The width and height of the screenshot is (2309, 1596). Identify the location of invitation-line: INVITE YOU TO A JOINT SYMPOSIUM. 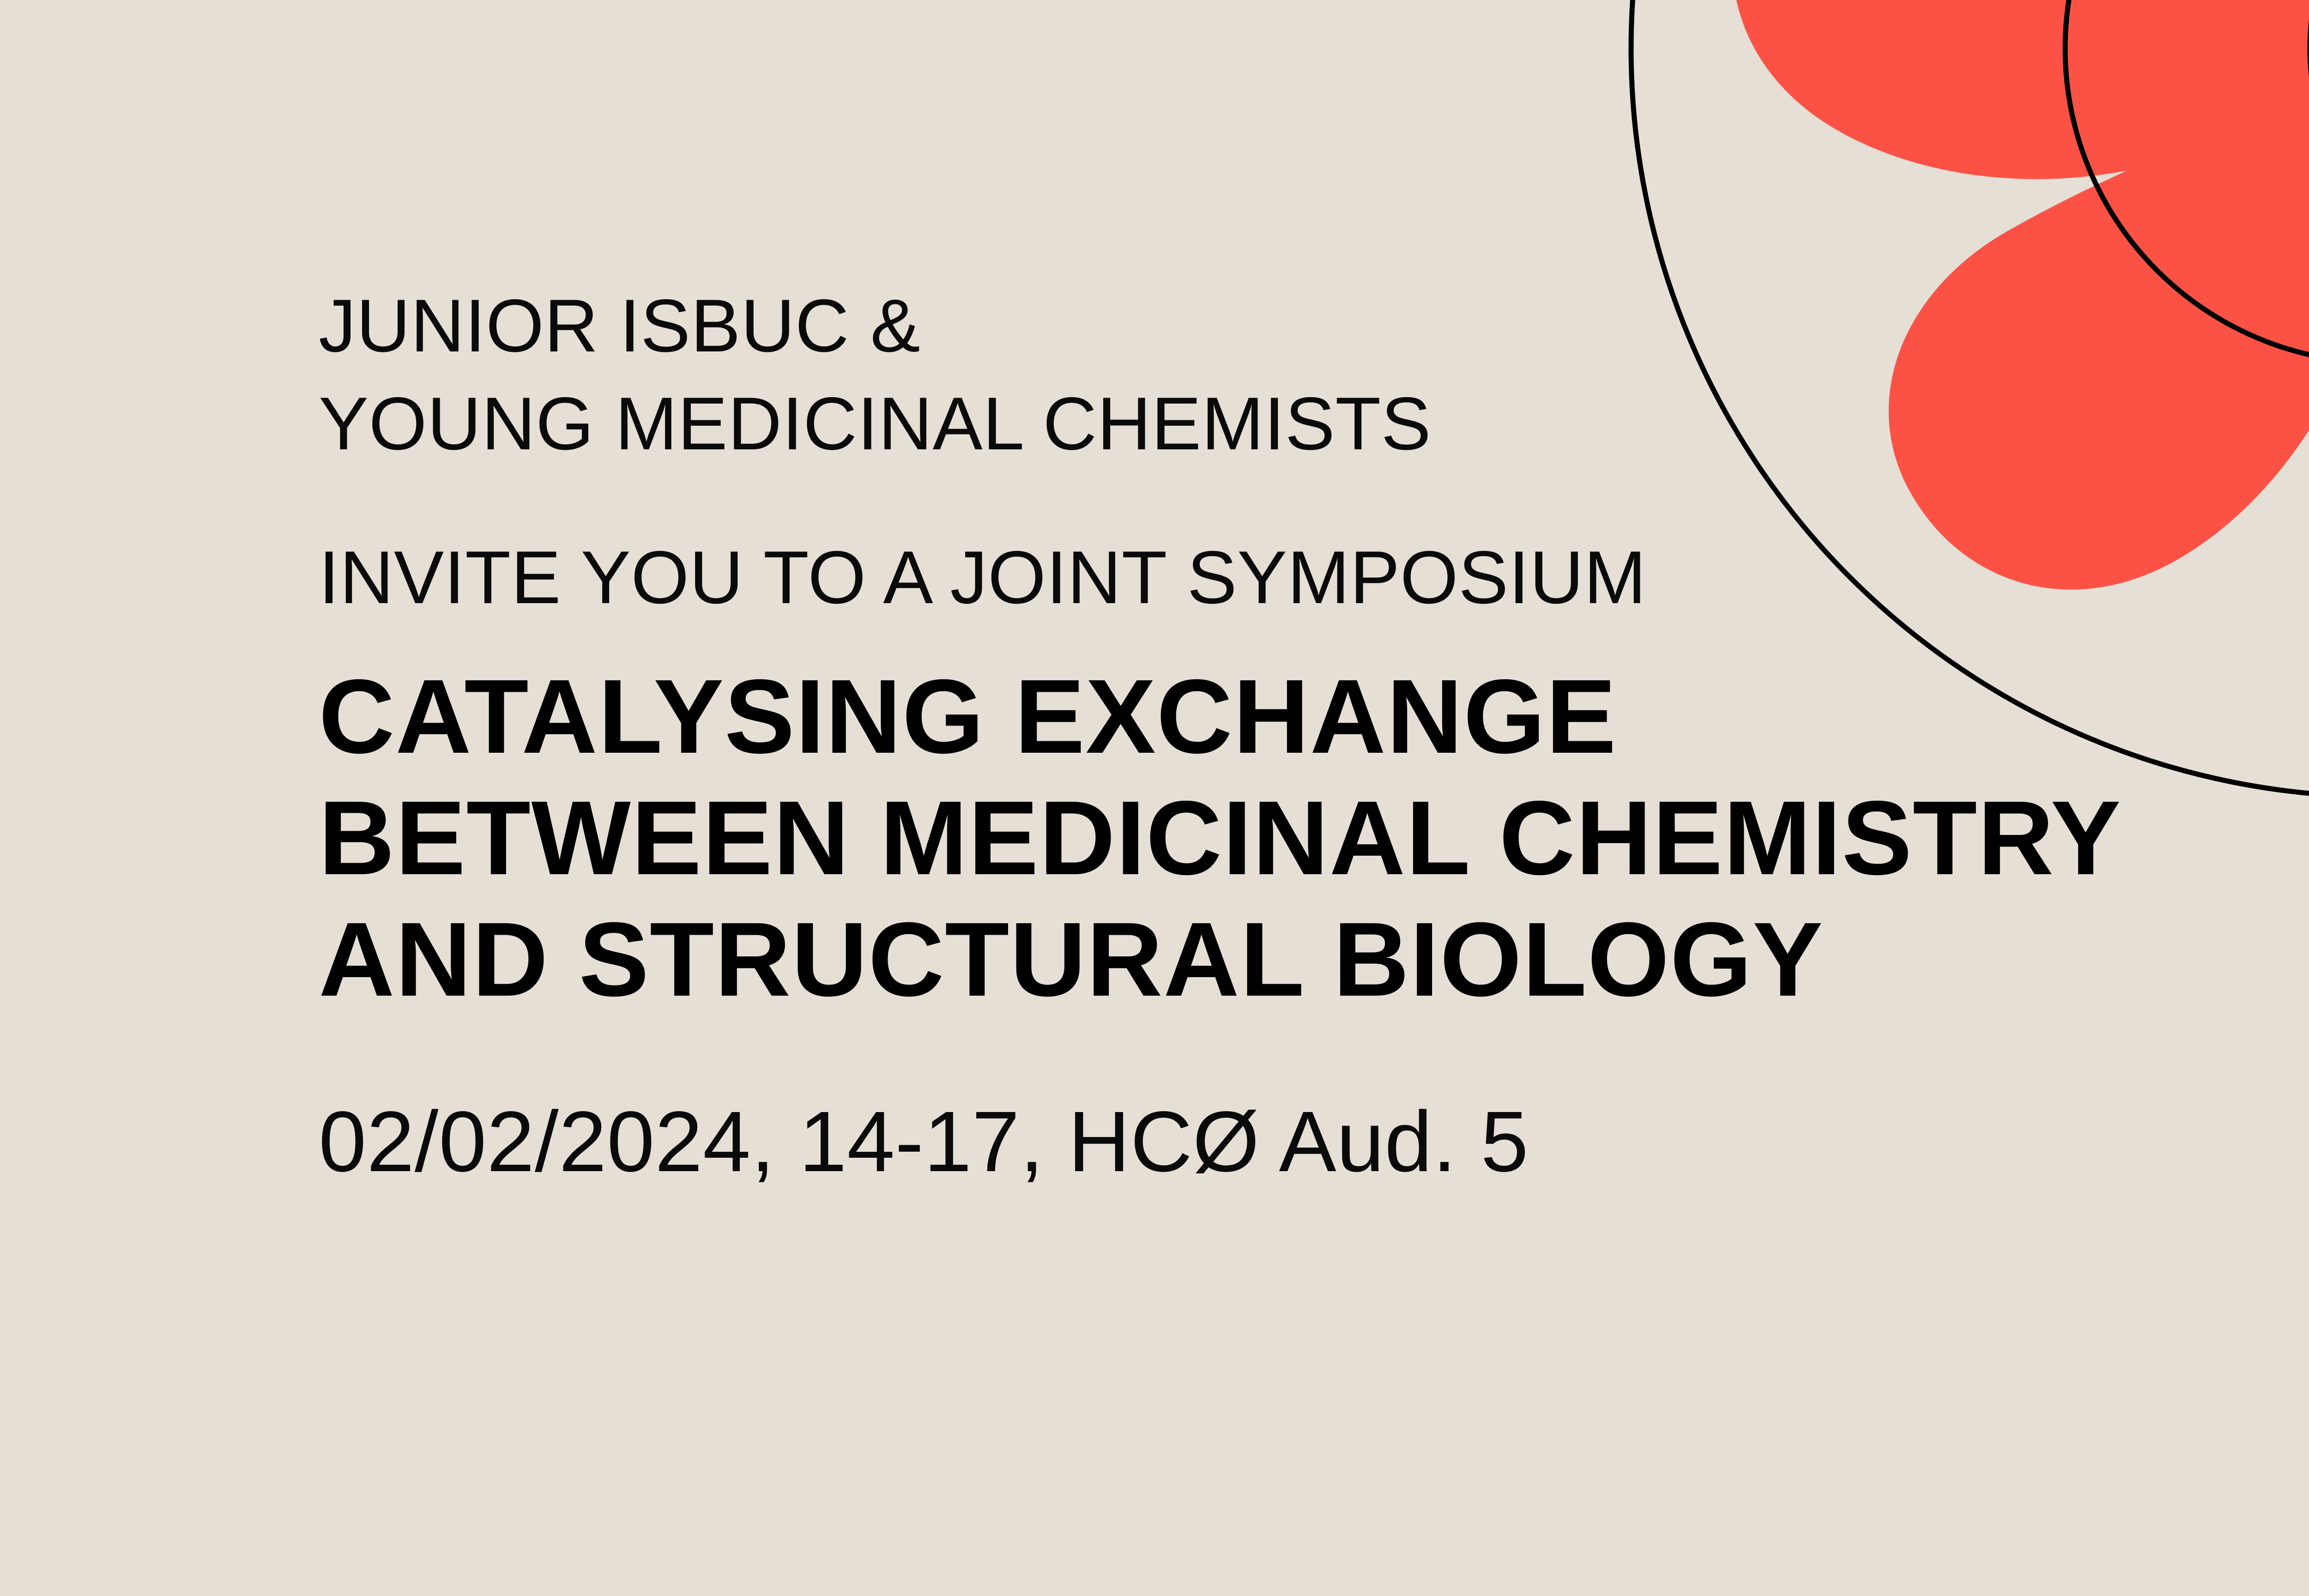
(983, 578).